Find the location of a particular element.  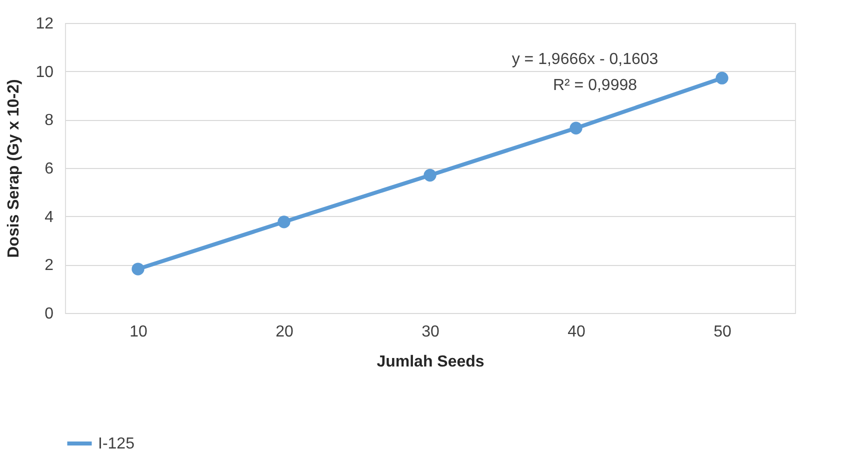

annotation: R² = 0,9998 is located at coordinates (595, 85).